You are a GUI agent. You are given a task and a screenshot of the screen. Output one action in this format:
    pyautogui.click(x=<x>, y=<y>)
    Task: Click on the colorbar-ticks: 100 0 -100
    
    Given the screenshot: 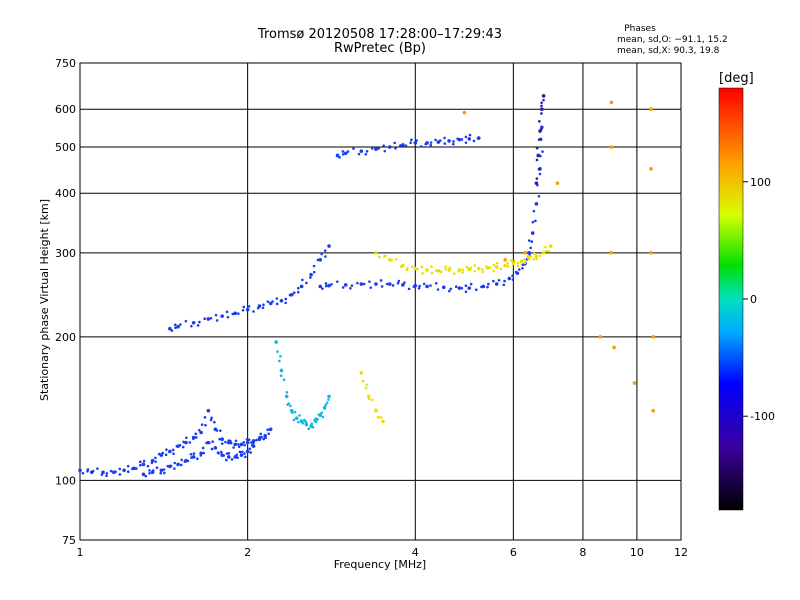 What is the action you would take?
    pyautogui.click(x=759, y=299)
    